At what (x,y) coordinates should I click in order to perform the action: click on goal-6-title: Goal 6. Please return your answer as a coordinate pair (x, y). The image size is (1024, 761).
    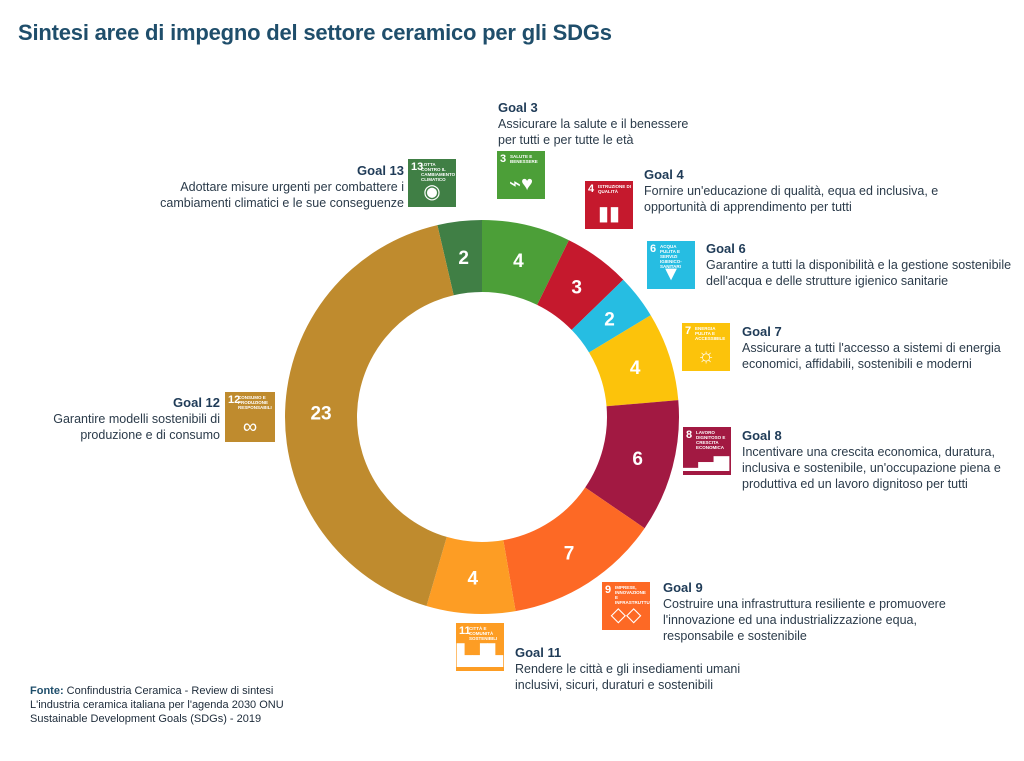
    Looking at the image, I should click on (726, 248).